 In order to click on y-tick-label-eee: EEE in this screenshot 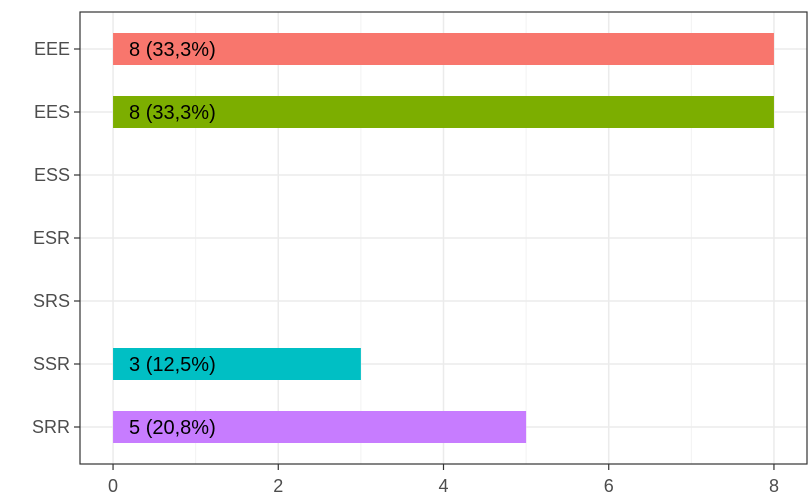, I will do `click(52, 49)`.